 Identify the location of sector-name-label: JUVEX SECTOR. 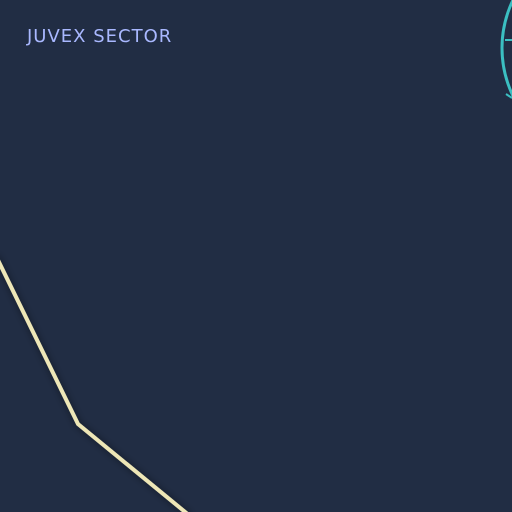
(100, 36).